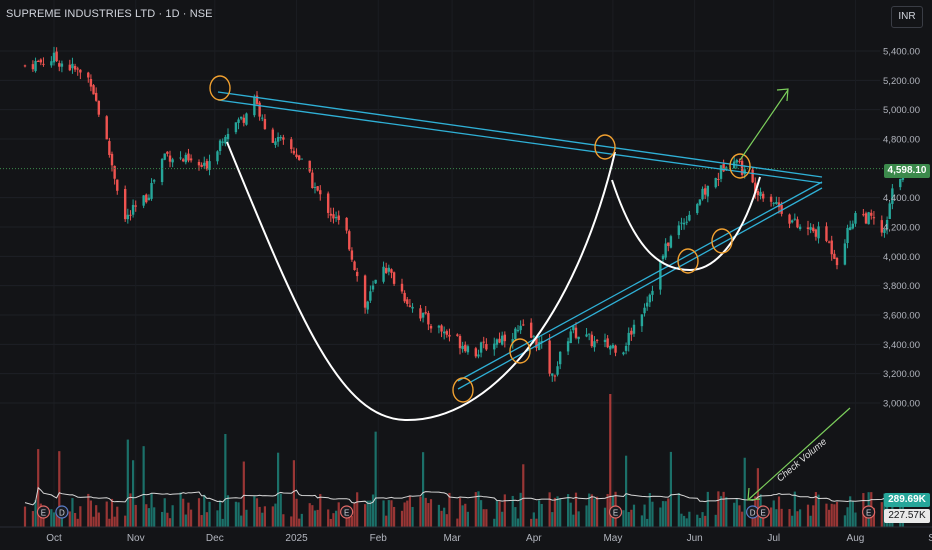  Describe the element at coordinates (907, 17) in the screenshot. I see `currency-button: INR` at that location.